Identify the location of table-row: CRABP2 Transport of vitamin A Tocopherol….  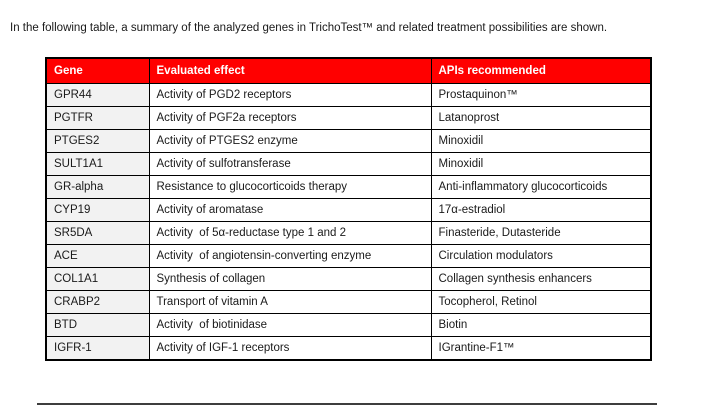
(348, 302).